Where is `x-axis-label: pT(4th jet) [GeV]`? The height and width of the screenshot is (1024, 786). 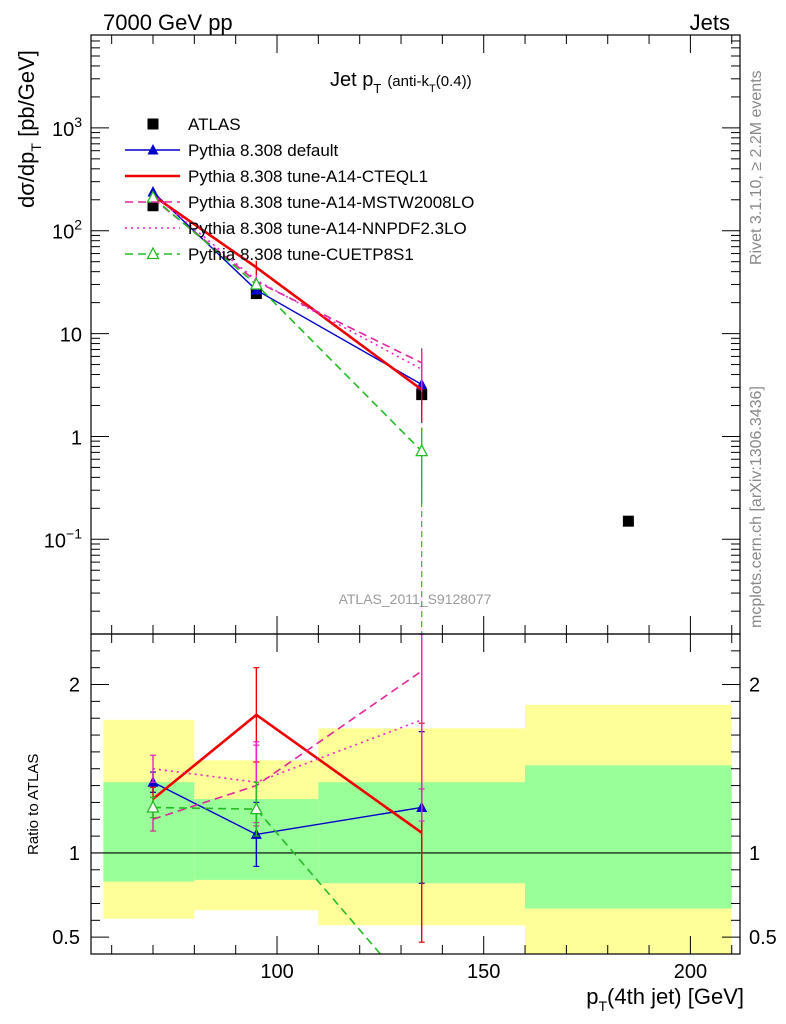 x-axis-label: pT(4th jet) [GeV] is located at coordinates (665, 999).